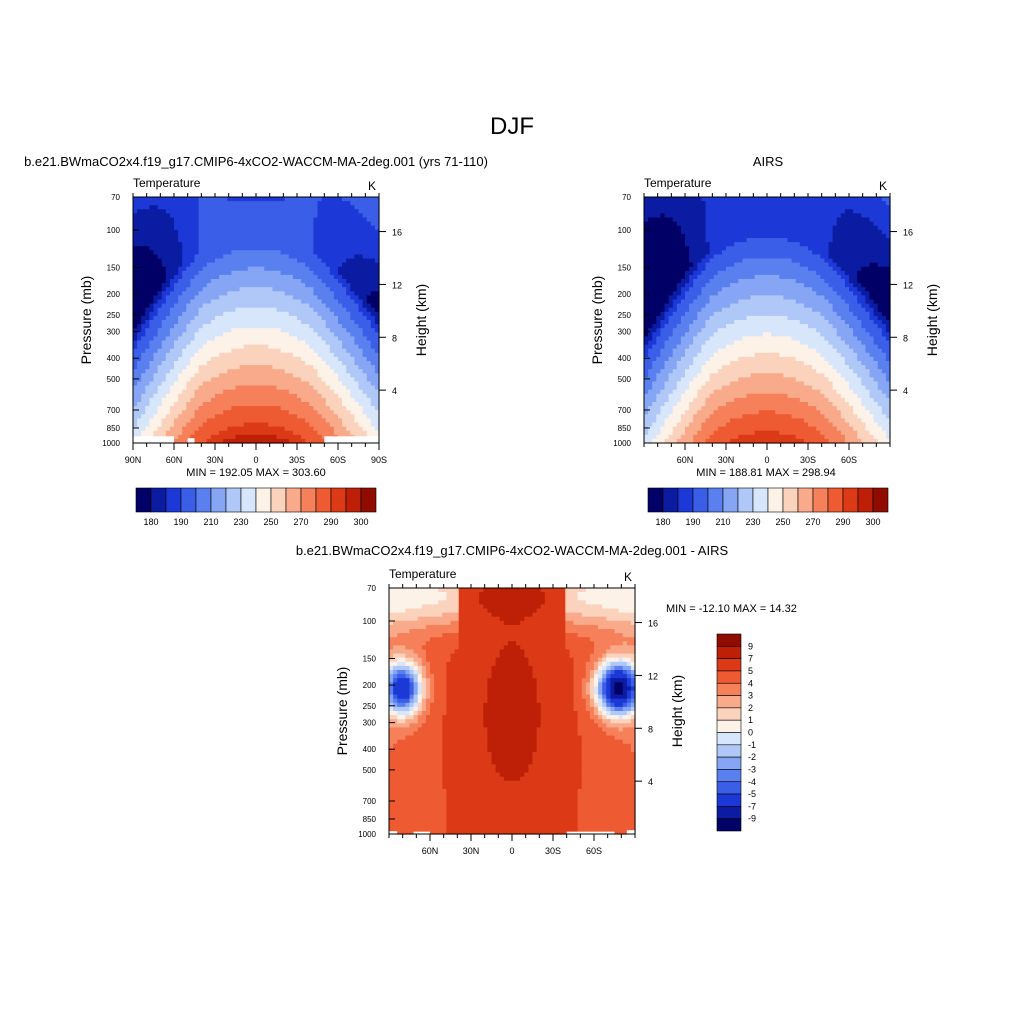 The width and height of the screenshot is (1024, 1024). What do you see at coordinates (653, 624) in the screenshot?
I see `right-tick-label: 16` at bounding box center [653, 624].